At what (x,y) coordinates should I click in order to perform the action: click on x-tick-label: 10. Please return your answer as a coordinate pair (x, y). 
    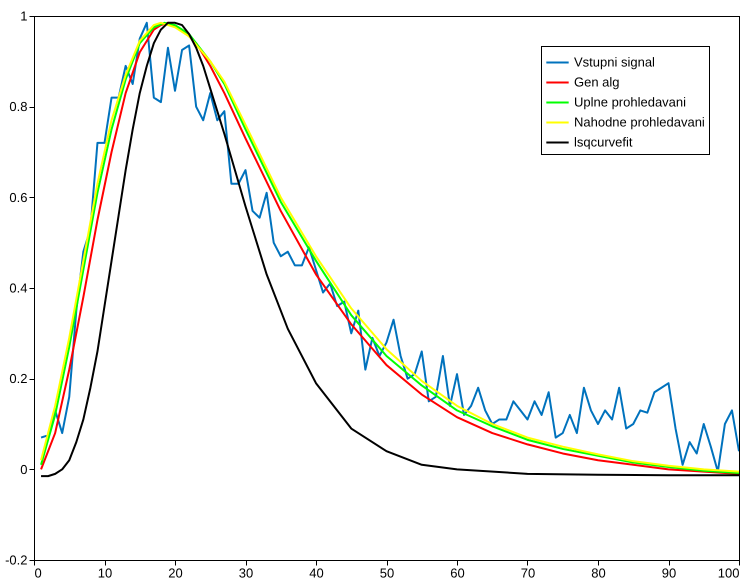
    Looking at the image, I should click on (105, 573).